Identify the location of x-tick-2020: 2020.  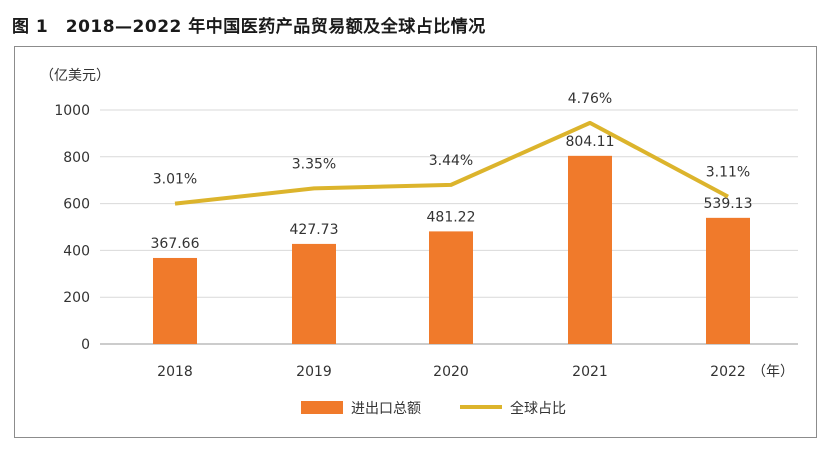
(451, 372).